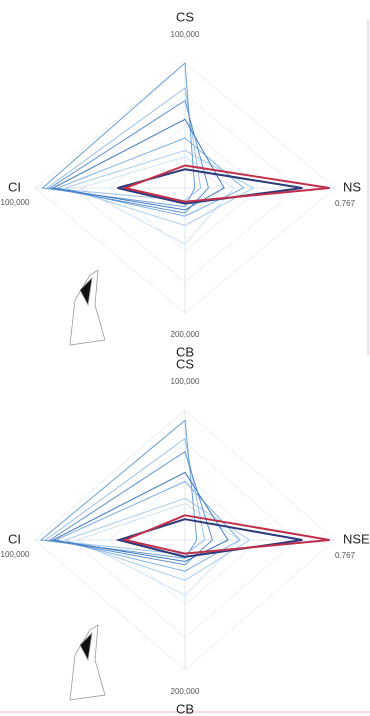 The image size is (370, 716). I want to click on figure-icon, so click(87, 485).